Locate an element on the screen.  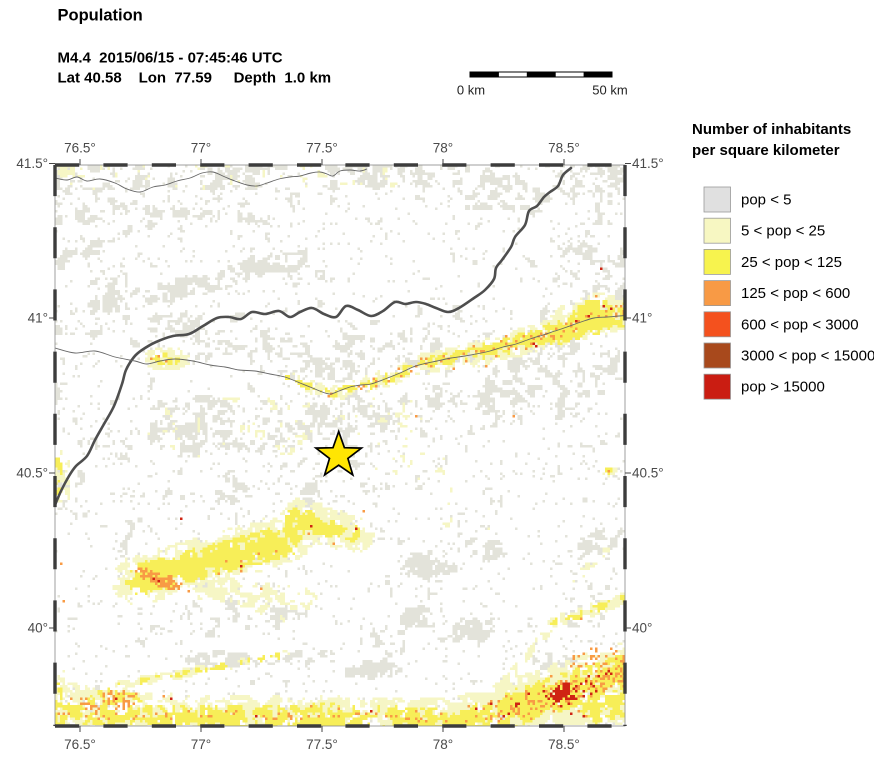
svg-text: Population is located at coordinates (100, 16).